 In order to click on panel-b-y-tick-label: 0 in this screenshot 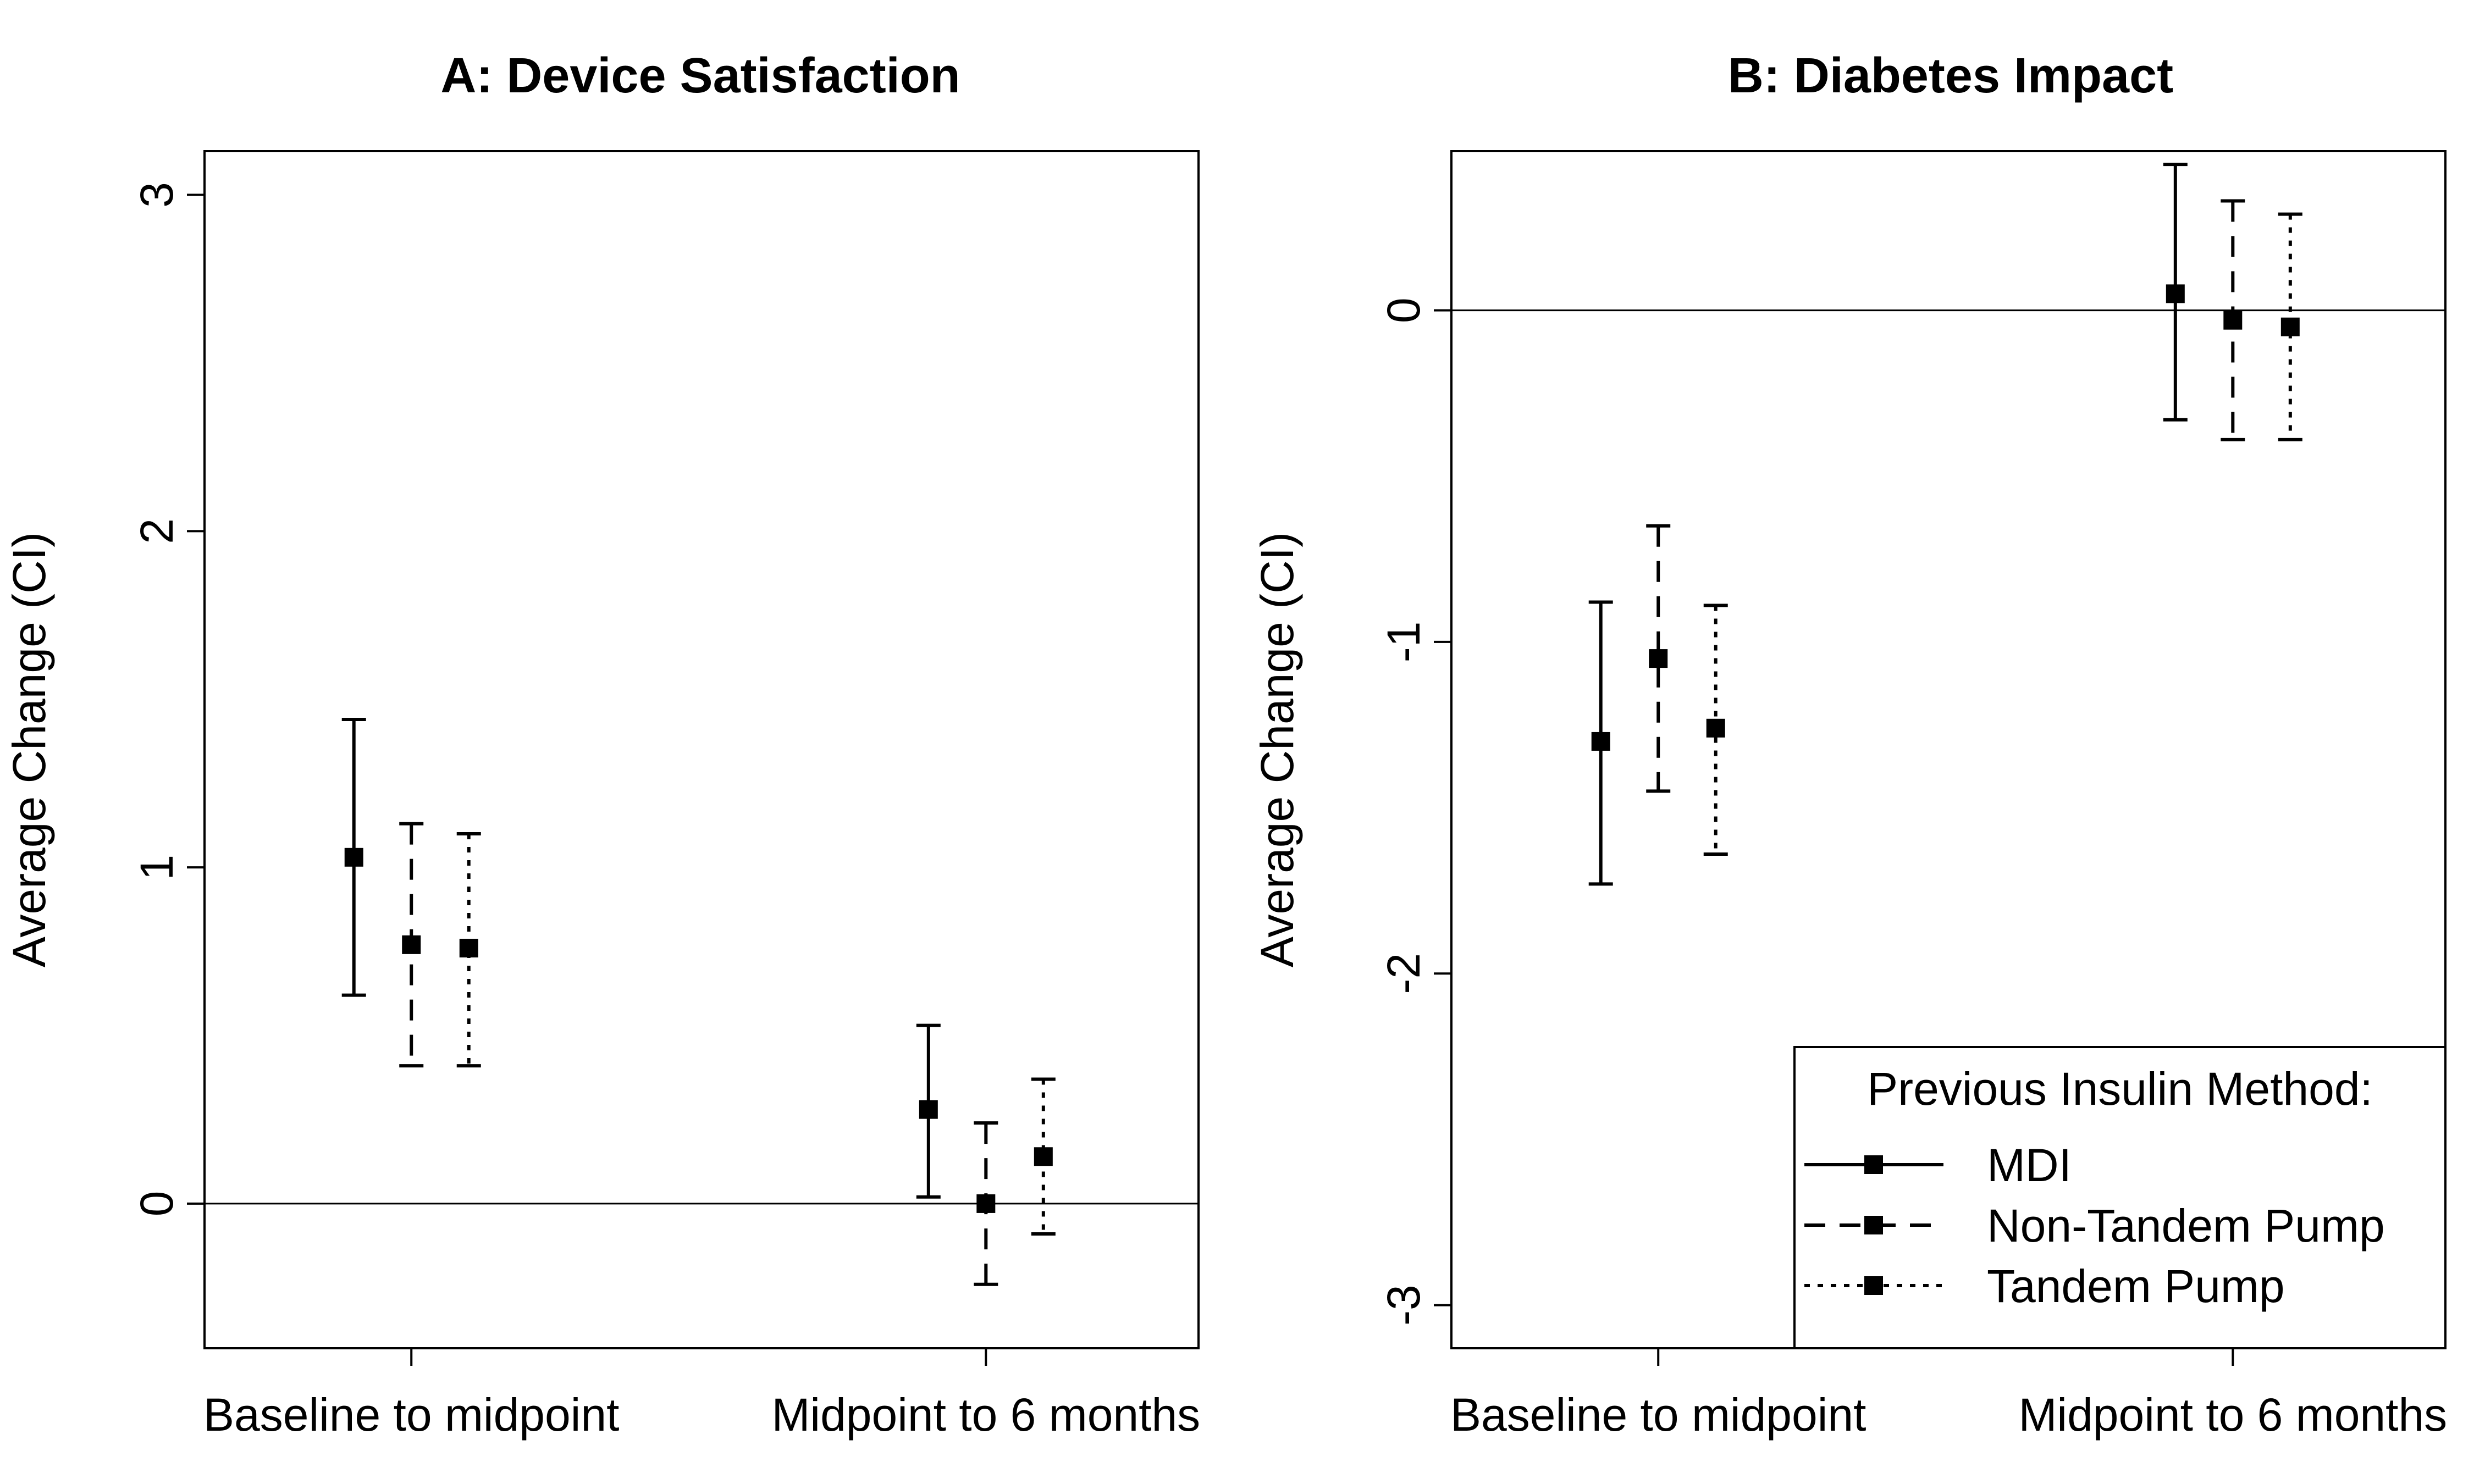, I will do `click(1404, 310)`.